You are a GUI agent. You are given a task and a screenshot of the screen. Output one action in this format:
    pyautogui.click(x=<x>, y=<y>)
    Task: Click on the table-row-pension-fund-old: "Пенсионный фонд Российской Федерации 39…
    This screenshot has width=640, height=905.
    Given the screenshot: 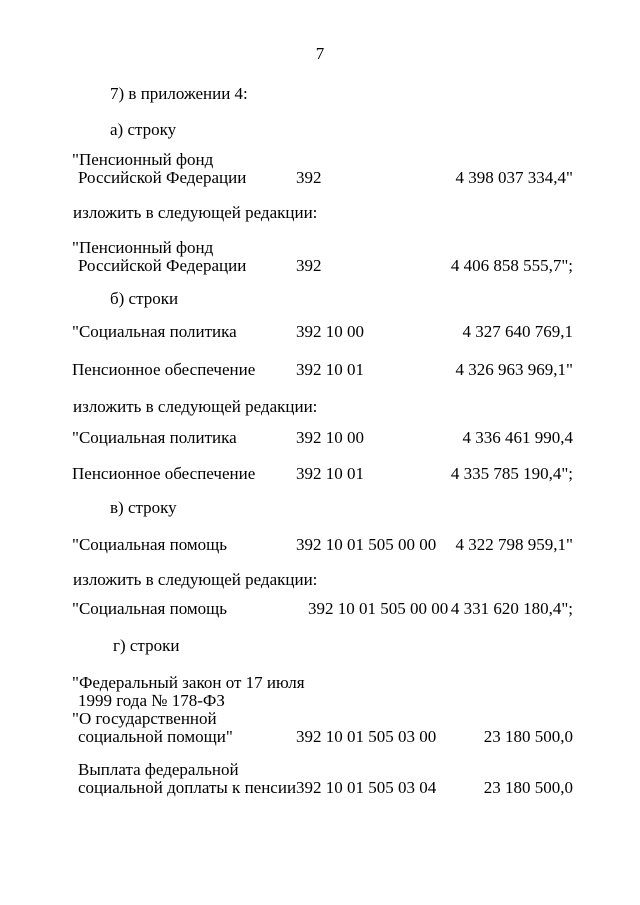 What is the action you would take?
    pyautogui.click(x=322, y=189)
    